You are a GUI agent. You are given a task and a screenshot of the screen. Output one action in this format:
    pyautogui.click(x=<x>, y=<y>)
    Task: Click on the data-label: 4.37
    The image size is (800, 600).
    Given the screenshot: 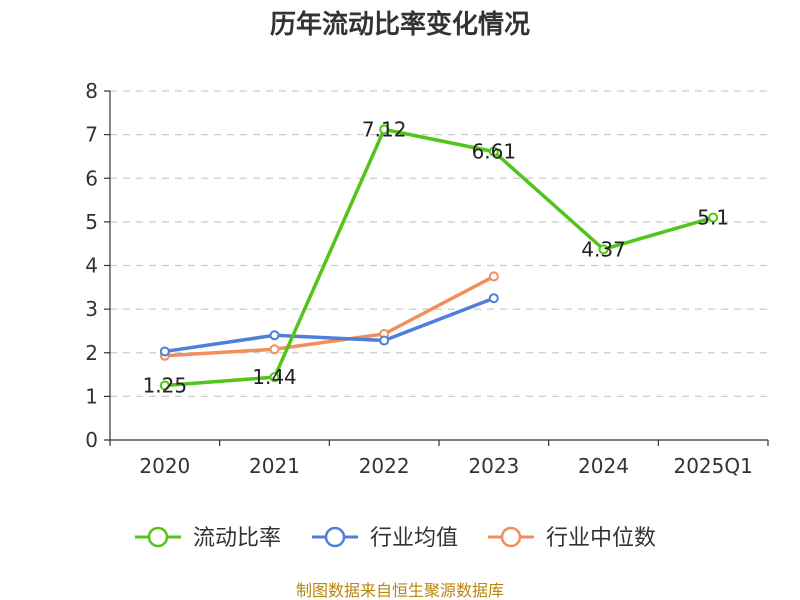 What is the action you would take?
    pyautogui.click(x=603, y=249)
    